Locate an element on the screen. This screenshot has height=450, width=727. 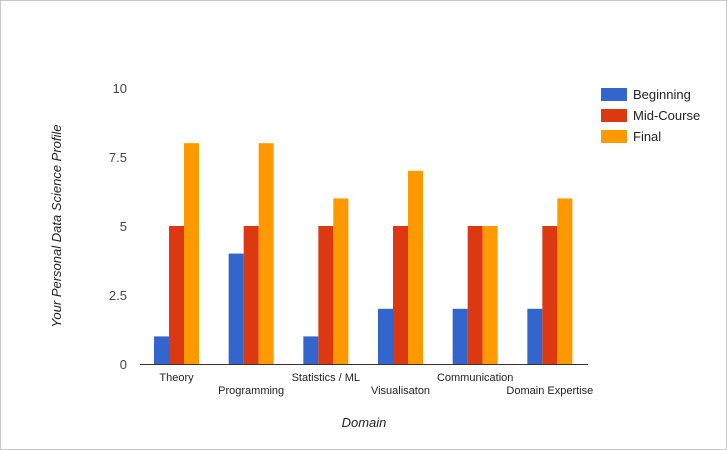
y-tick-label: 2.5 is located at coordinates (118, 295).